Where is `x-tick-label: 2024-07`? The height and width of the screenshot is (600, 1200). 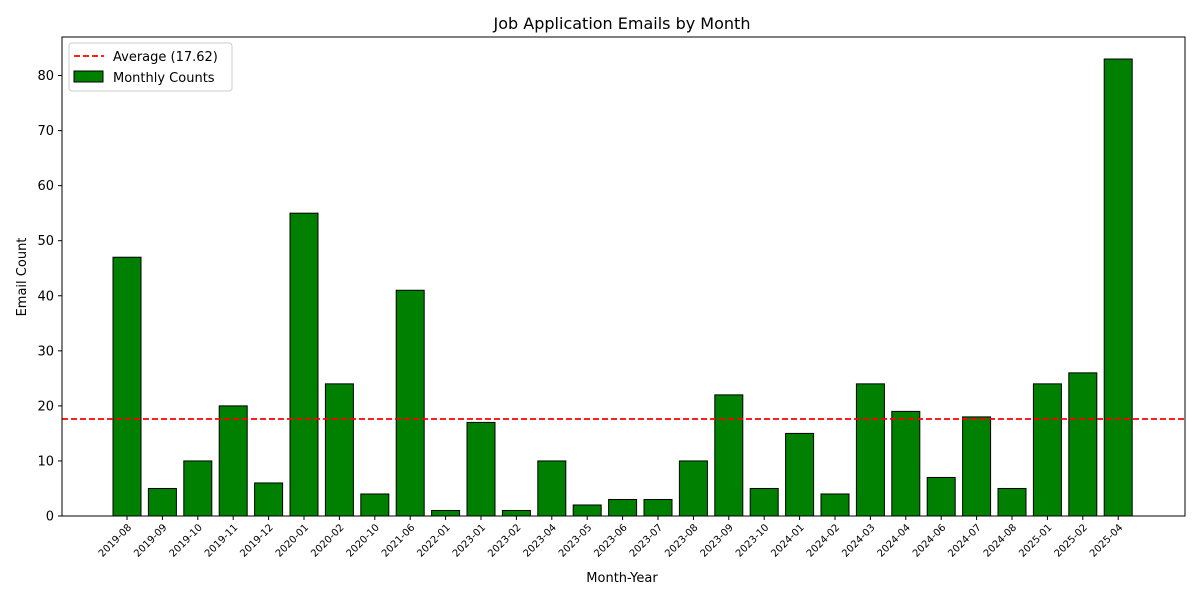
x-tick-label: 2024-07 is located at coordinates (964, 540).